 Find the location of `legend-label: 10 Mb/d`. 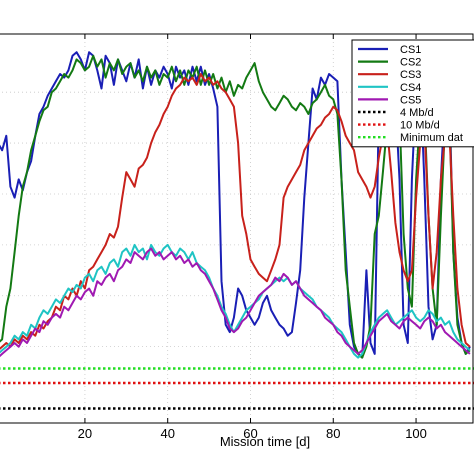

legend-label: 10 Mb/d is located at coordinates (420, 126).